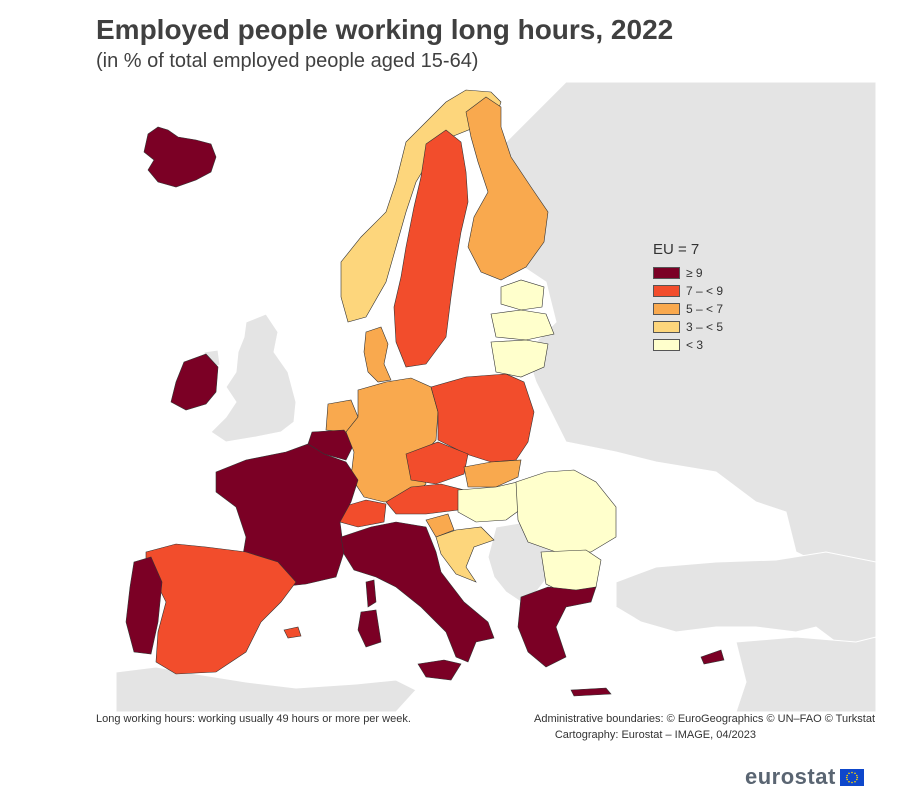 The width and height of the screenshot is (897, 801). Describe the element at coordinates (492, 473) in the screenshot. I see `country-slovakia` at that location.